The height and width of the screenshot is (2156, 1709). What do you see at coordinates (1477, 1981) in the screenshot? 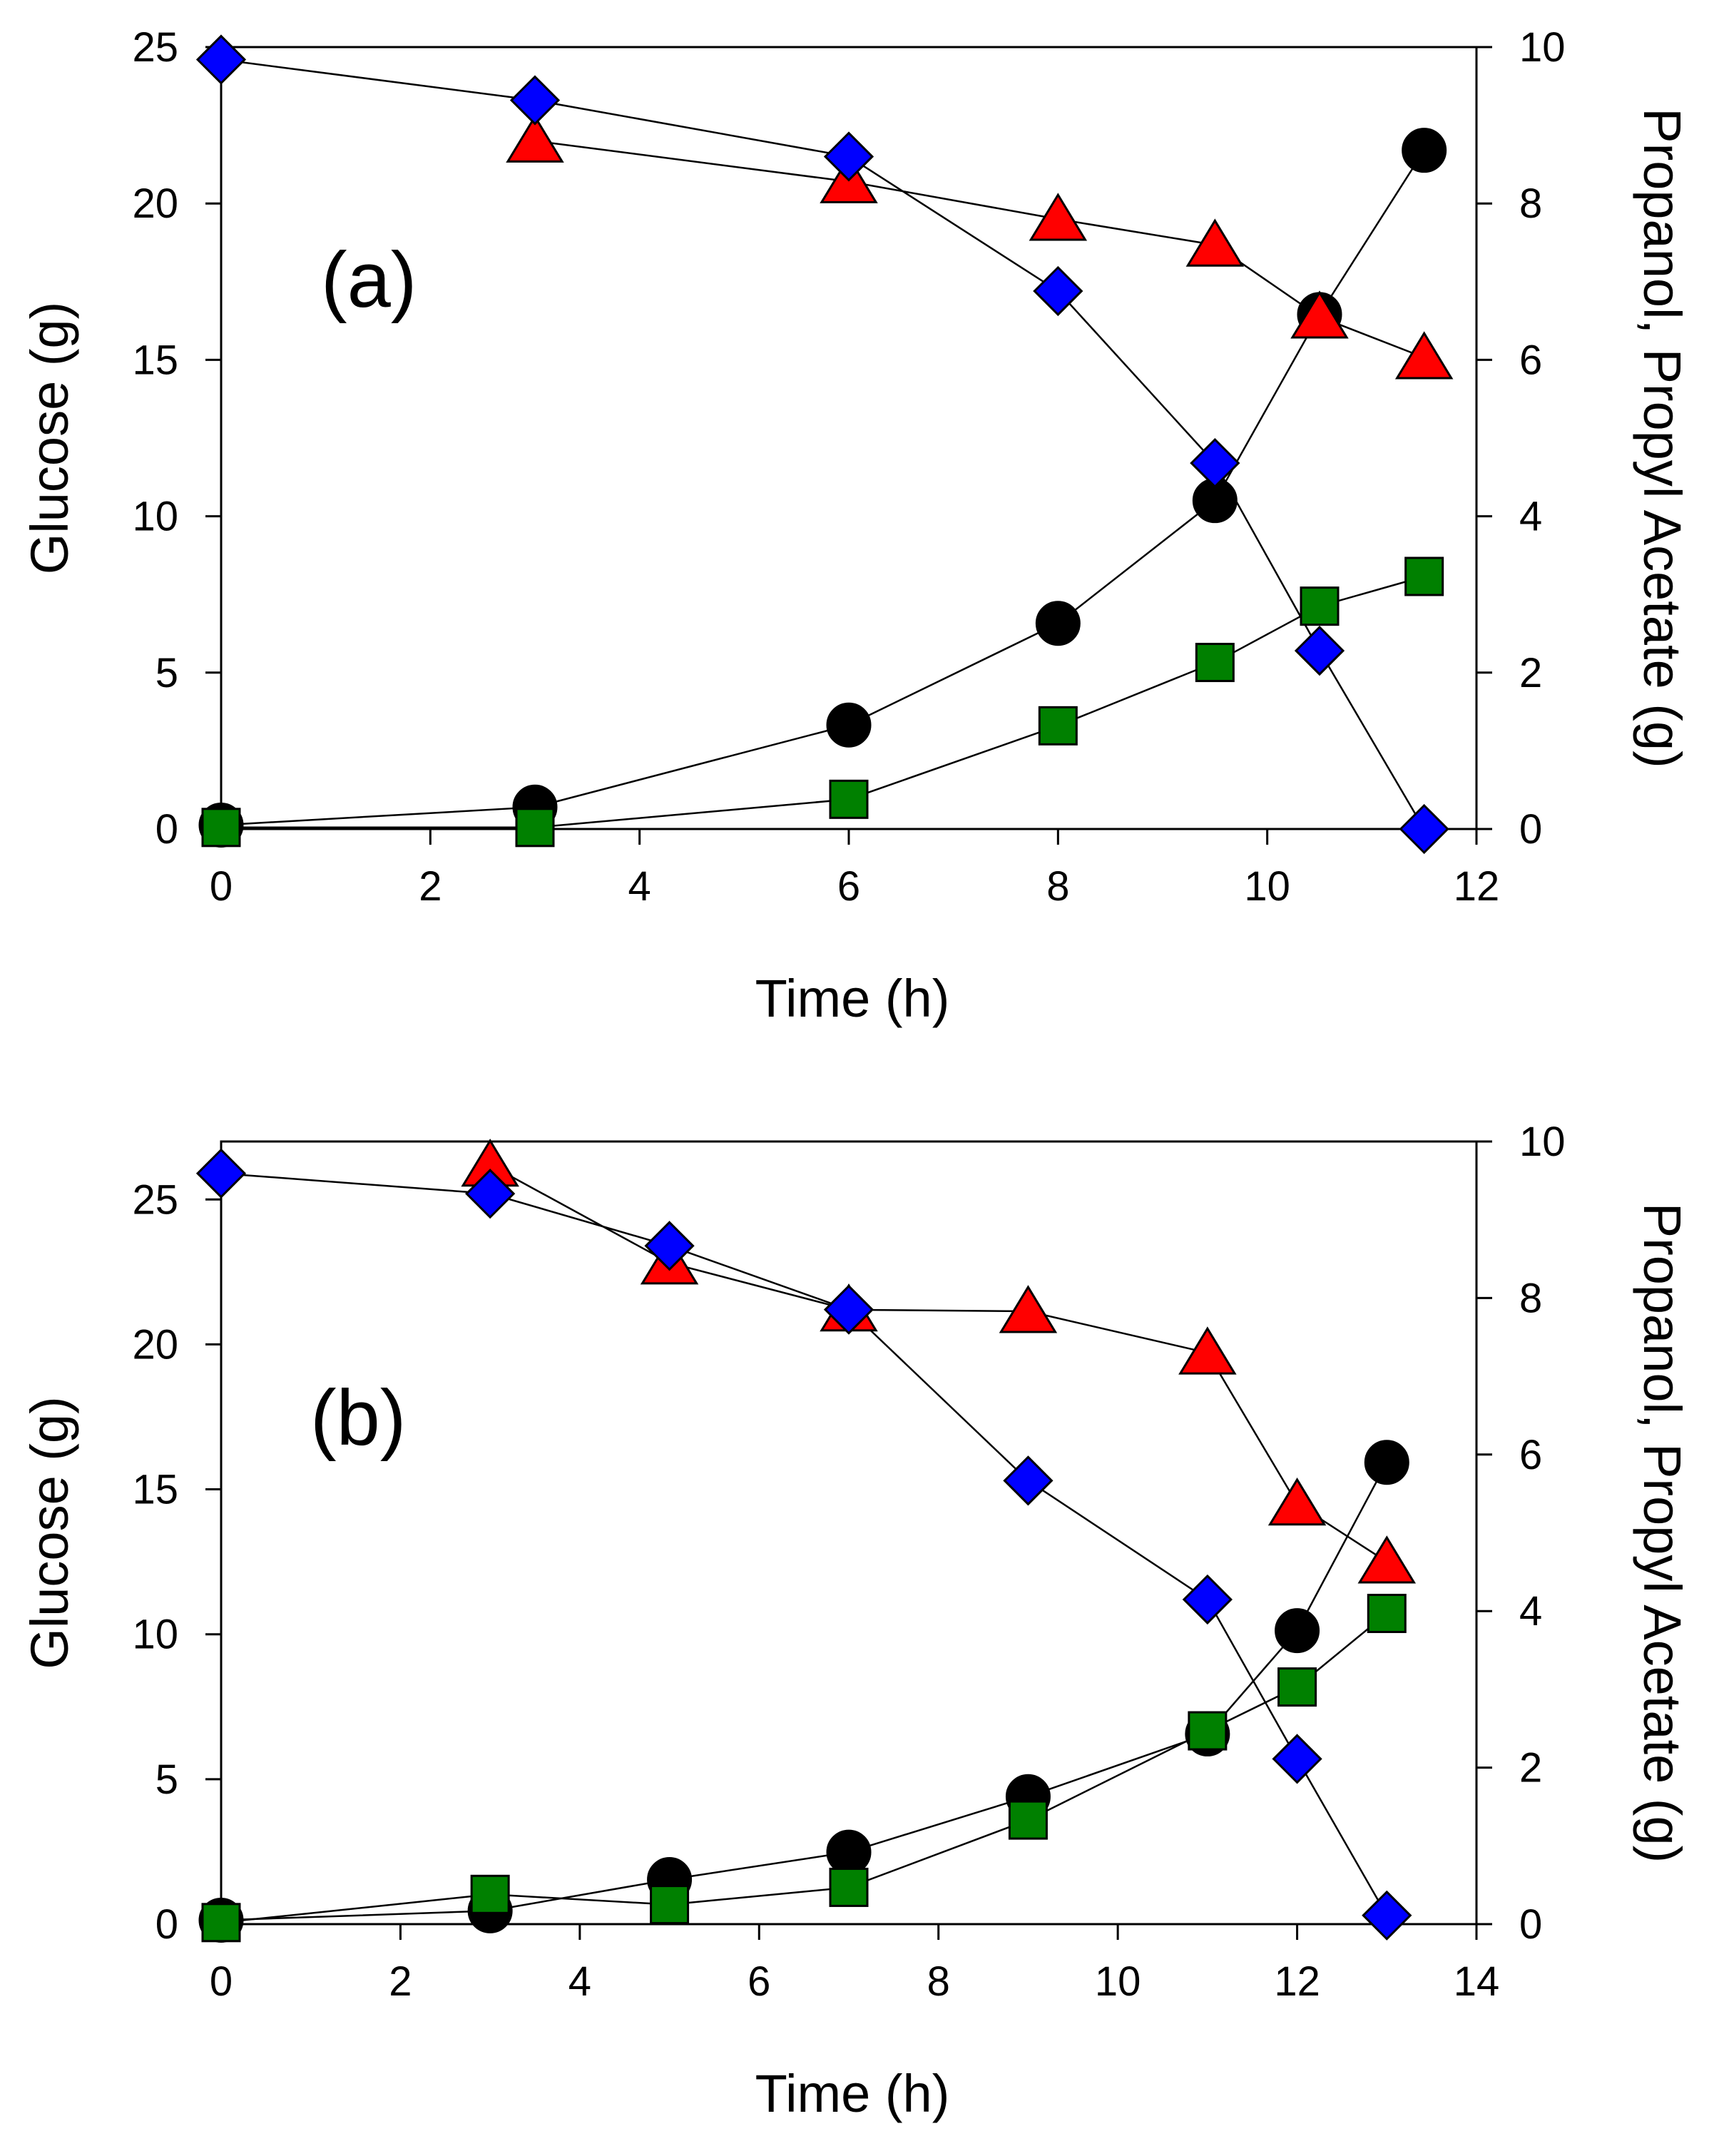
I see `x-tick-label: 14` at bounding box center [1477, 1981].